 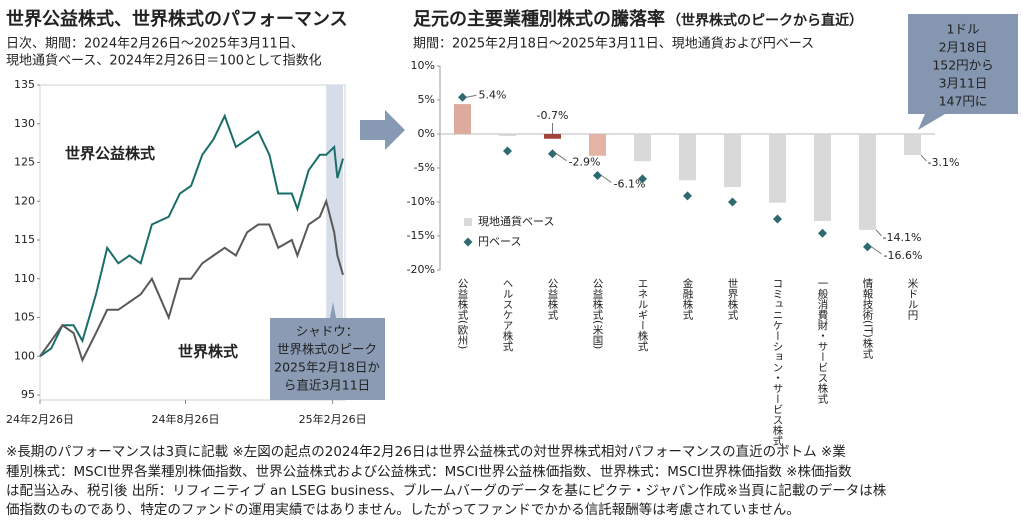 What do you see at coordinates (539, 19) in the screenshot?
I see `right-title: 足元の主要業種別株式の騰落率` at bounding box center [539, 19].